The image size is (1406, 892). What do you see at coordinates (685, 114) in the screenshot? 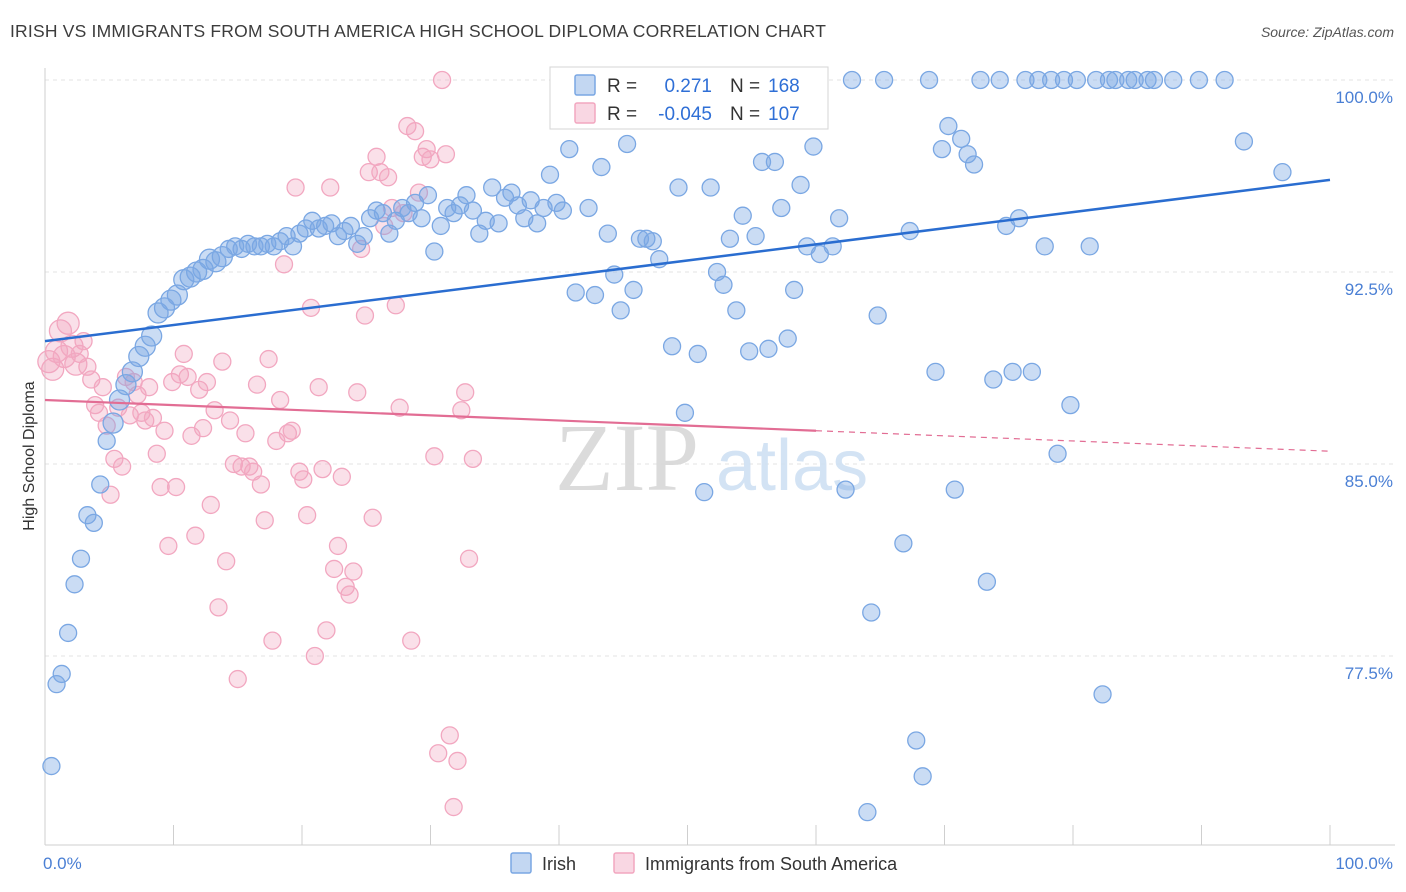
I see `legend-r-value-sa: -0.045` at bounding box center [685, 114].